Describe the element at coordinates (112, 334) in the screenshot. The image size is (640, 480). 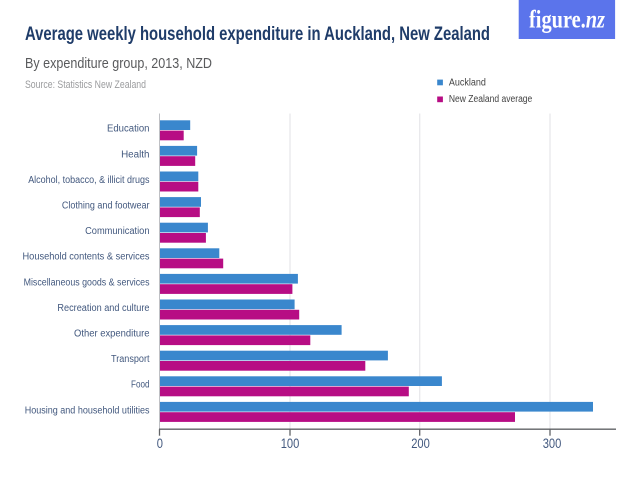
I see `svg-text: Other expenditure` at that location.